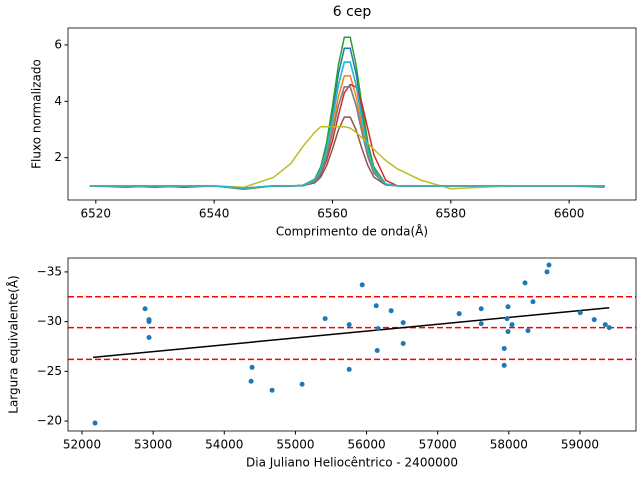  Describe the element at coordinates (295, 445) in the screenshot. I see `x-tick-label: 55000` at that location.